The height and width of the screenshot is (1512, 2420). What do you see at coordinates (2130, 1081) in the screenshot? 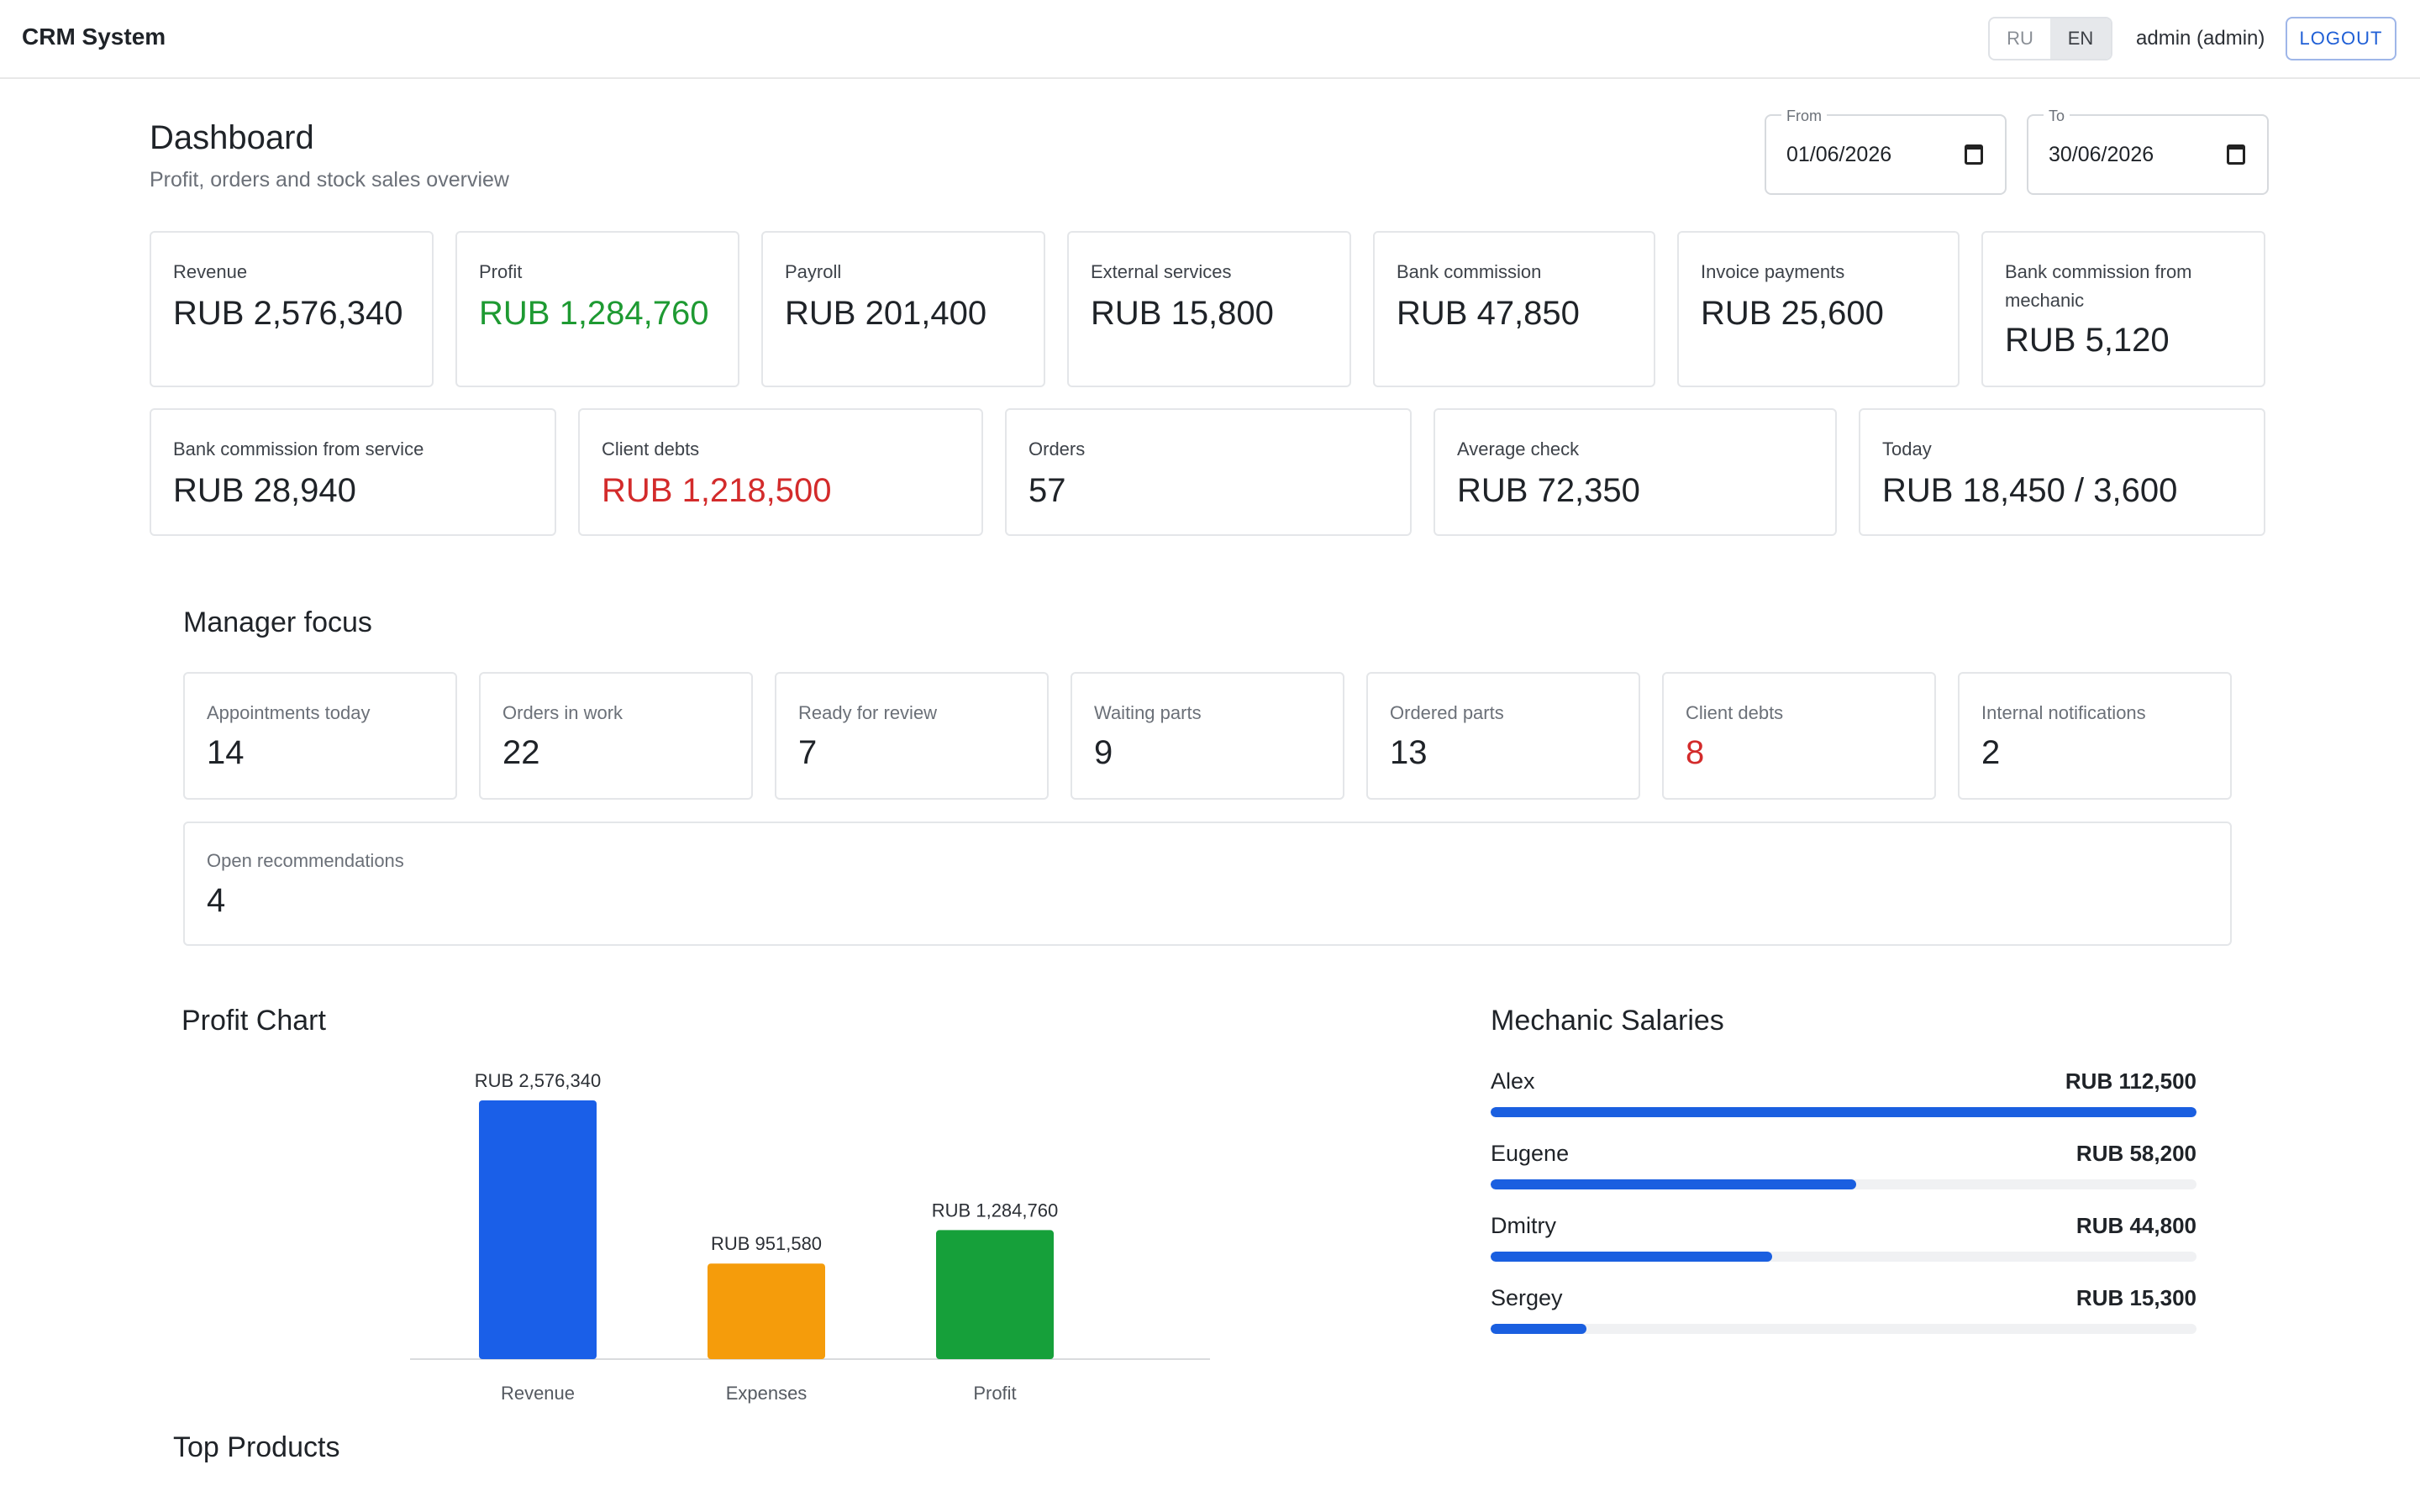
I see `salary-value: RUB 112,500` at bounding box center [2130, 1081].